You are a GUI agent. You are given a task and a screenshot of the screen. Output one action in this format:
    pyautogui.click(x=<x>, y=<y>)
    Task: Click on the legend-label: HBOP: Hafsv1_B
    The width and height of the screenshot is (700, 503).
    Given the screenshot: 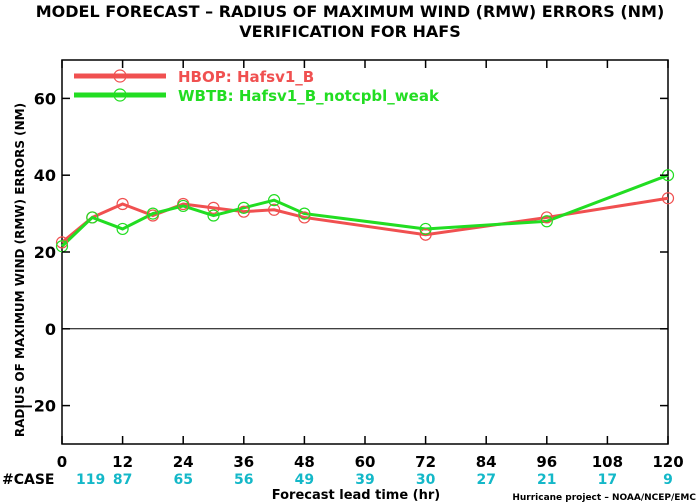 What is the action you would take?
    pyautogui.click(x=246, y=77)
    